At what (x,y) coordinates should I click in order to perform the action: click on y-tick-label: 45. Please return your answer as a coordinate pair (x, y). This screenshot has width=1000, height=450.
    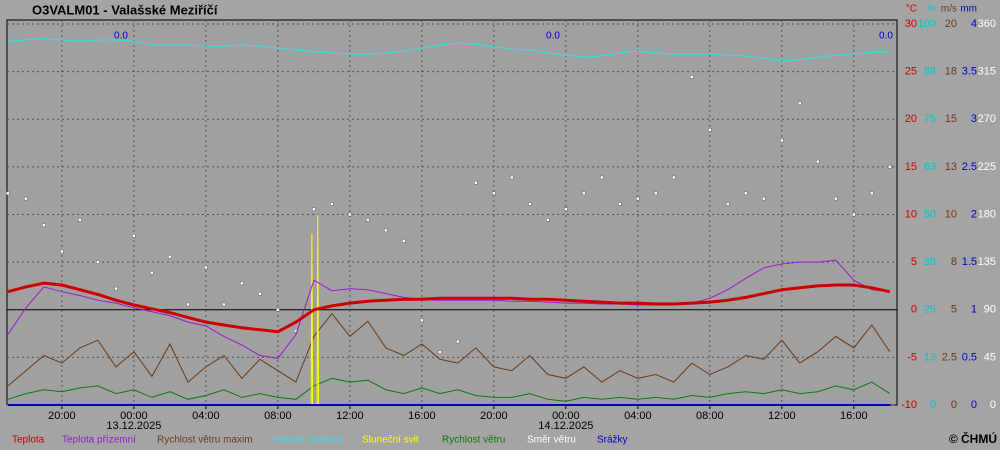
    Looking at the image, I should click on (990, 357).